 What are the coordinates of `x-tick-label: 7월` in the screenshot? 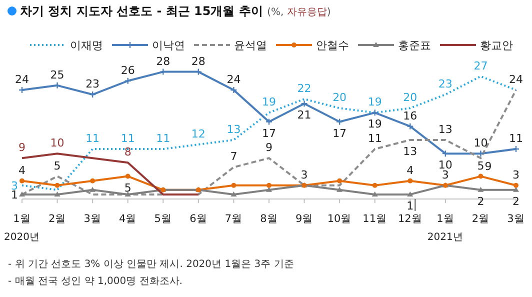 It's located at (233, 219).